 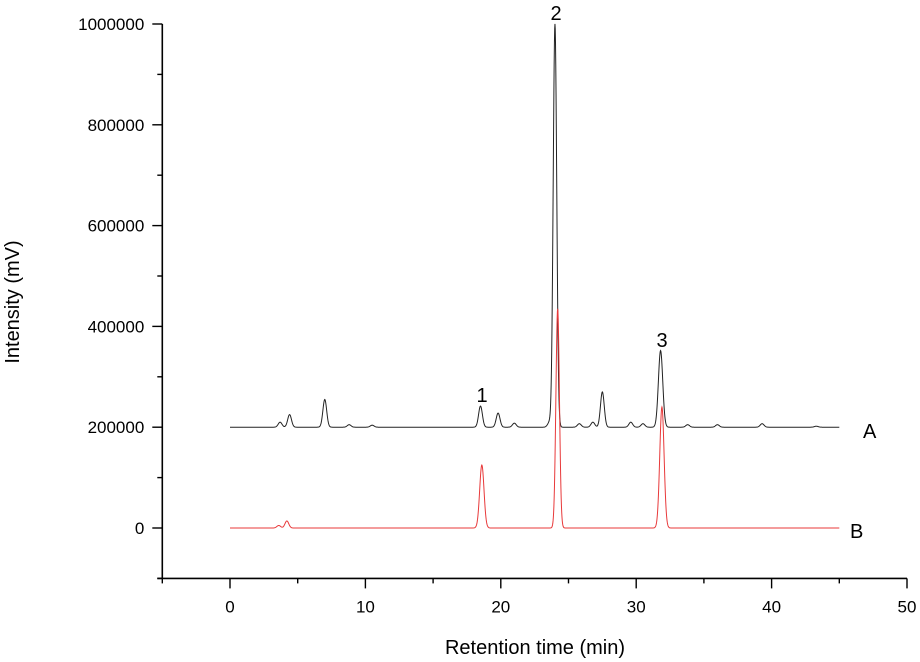 I want to click on x-tick-label: 50, so click(x=907, y=606).